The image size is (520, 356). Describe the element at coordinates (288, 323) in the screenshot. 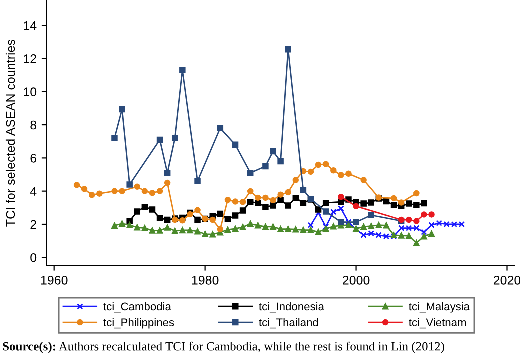

I see `legend-label: tci_Thailand` at that location.